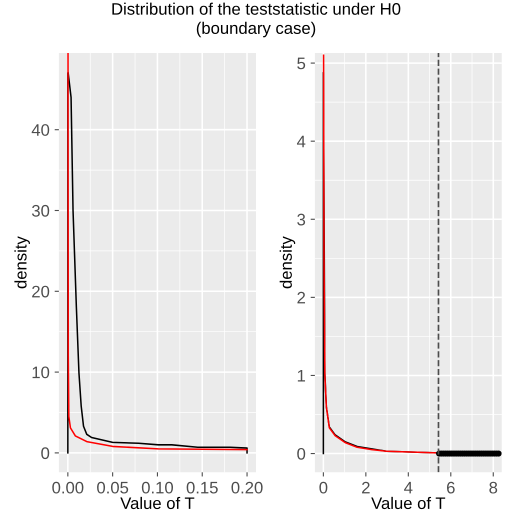 Image resolution: width=512 pixels, height=519 pixels. Describe the element at coordinates (41, 372) in the screenshot. I see `y-tick-label: 10` at that location.